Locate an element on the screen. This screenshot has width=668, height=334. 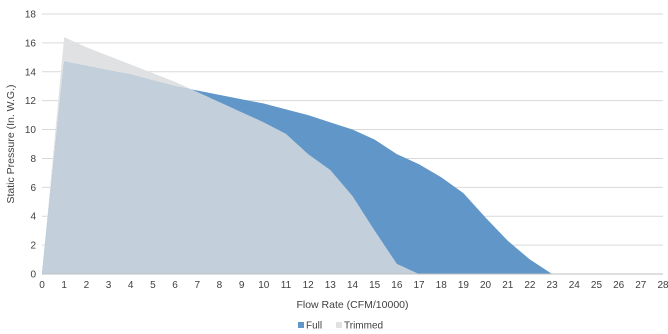
x-tick-label: 2 is located at coordinates (87, 285).